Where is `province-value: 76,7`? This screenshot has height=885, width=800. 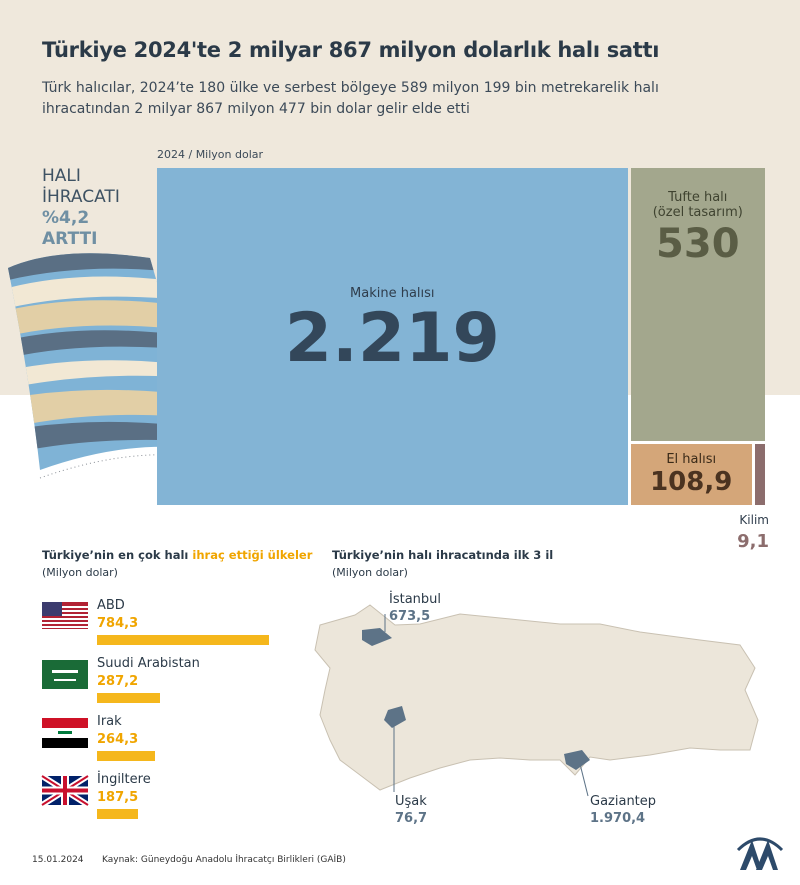 province-value: 76,7 is located at coordinates (411, 818).